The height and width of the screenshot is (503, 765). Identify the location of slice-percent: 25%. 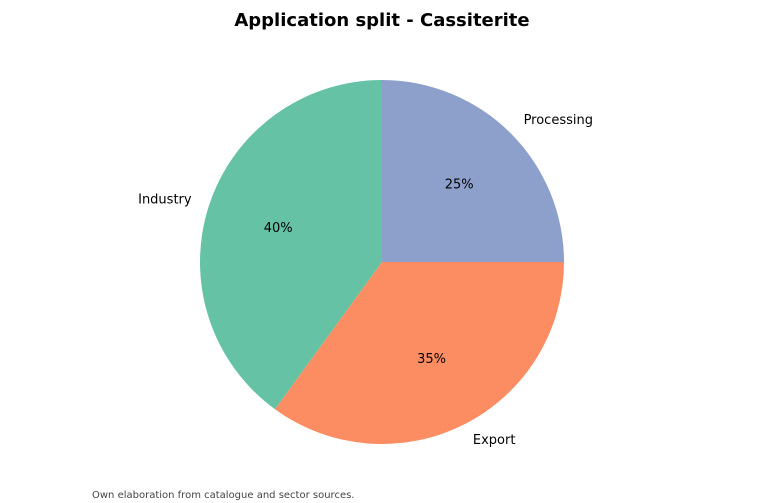
(459, 184).